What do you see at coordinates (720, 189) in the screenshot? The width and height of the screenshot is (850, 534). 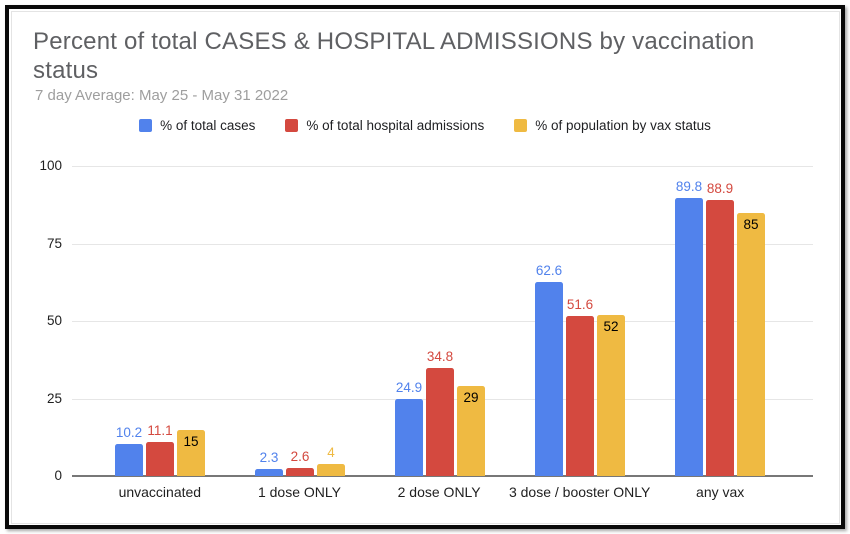 I see `bar-value-label: 88.9` at bounding box center [720, 189].